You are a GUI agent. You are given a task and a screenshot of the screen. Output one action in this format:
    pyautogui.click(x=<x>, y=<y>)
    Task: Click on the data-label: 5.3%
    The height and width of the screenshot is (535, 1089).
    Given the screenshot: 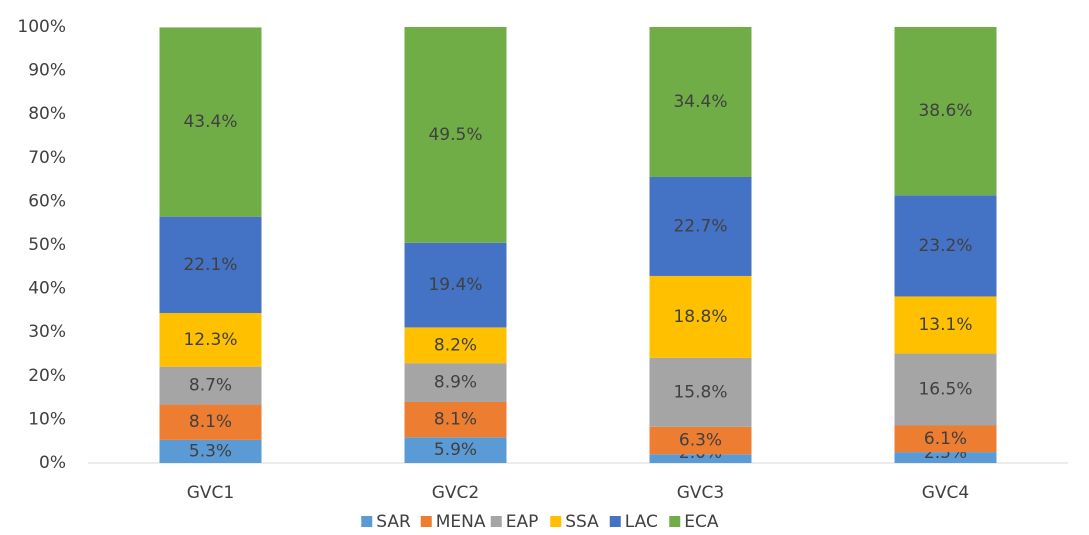 What is the action you would take?
    pyautogui.click(x=210, y=451)
    